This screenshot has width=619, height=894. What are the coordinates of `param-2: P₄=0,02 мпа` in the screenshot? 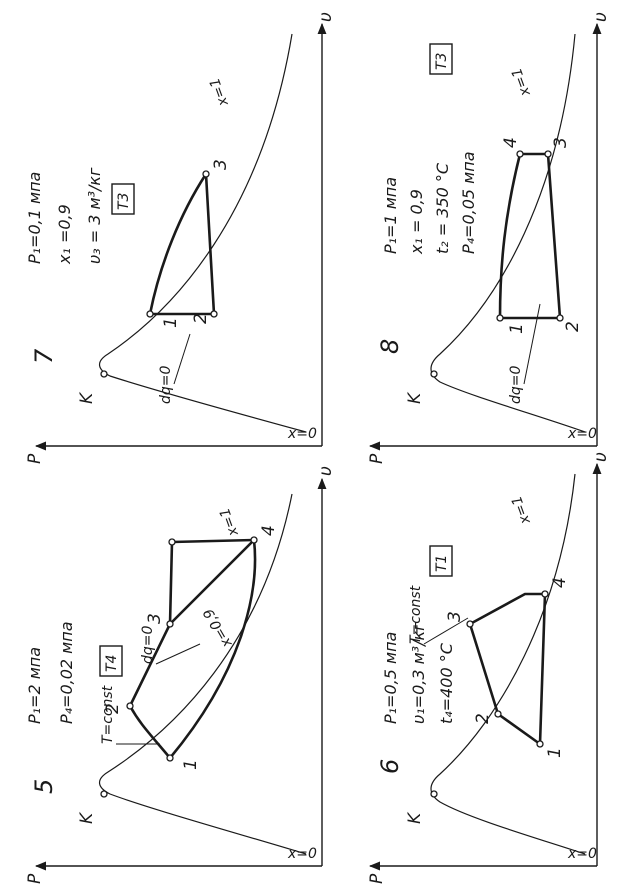 It's located at (66, 672).